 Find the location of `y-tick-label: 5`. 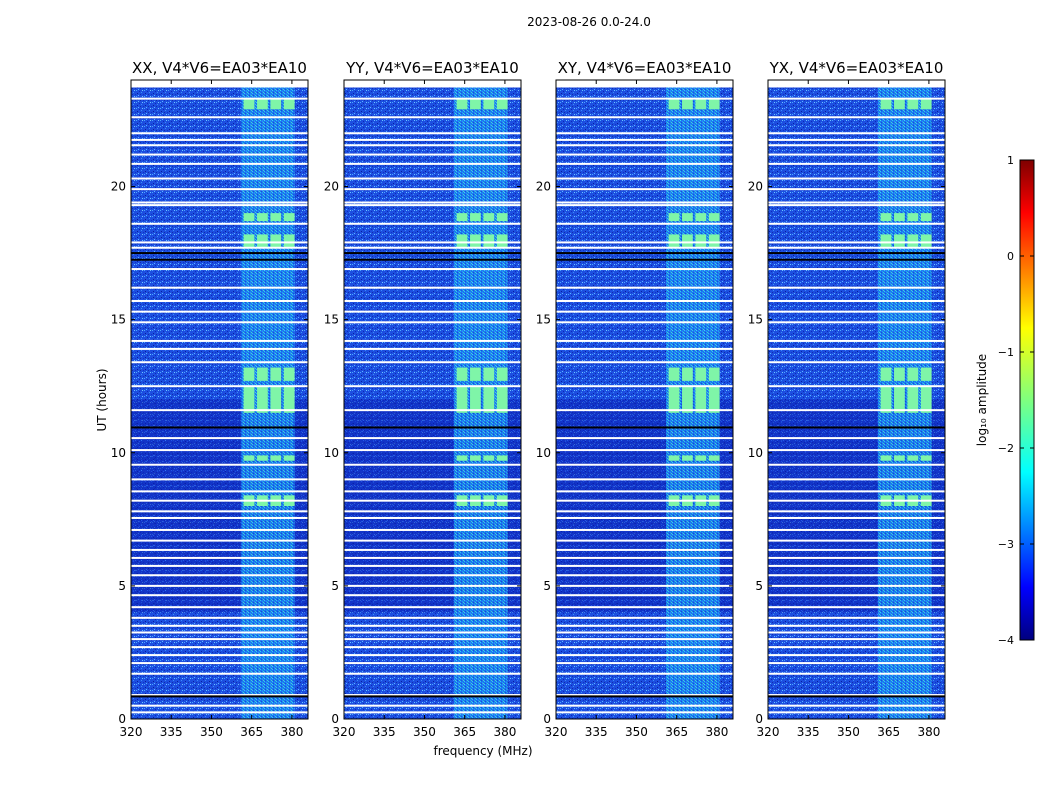

y-tick-label: 5 is located at coordinates (547, 586).